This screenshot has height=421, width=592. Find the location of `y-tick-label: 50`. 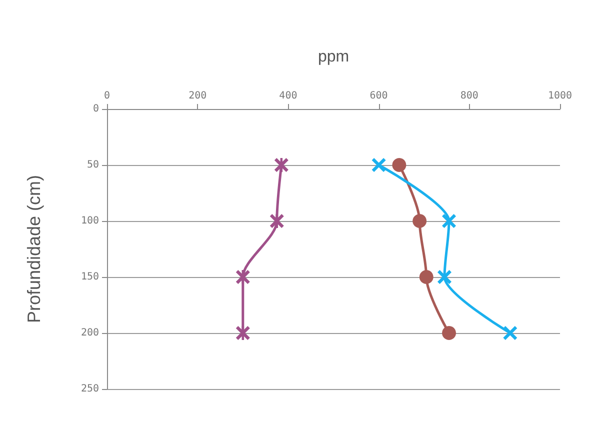

y-tick-label: 50 is located at coordinates (92, 165).